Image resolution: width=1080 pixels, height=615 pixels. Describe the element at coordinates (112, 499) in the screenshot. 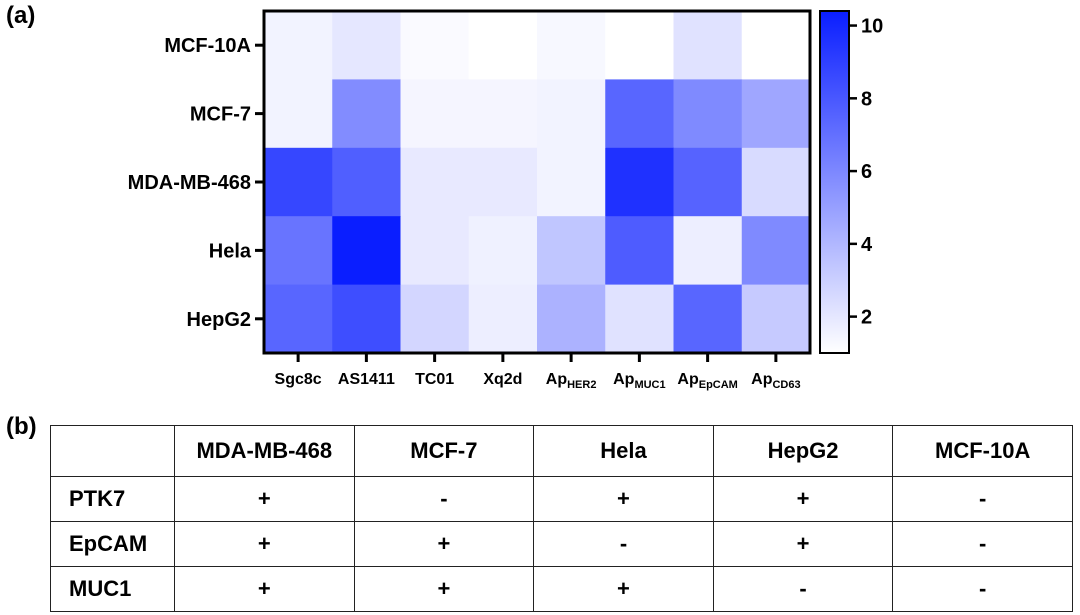

I see `table-row-label: PTK7` at that location.